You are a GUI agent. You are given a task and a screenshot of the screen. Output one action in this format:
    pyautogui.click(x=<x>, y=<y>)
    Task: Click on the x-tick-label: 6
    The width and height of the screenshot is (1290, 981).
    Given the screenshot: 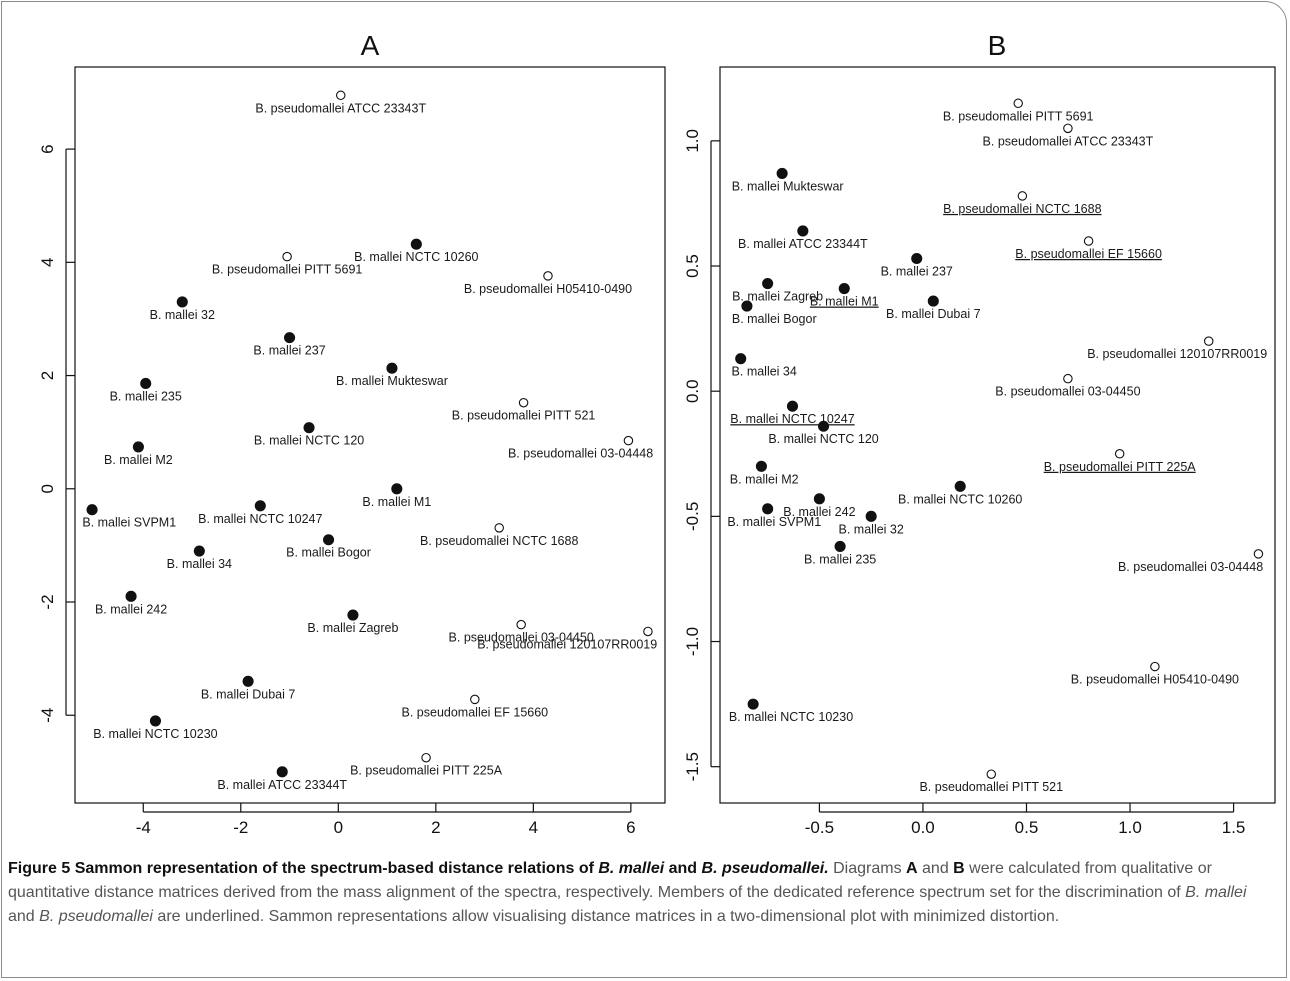 What is the action you would take?
    pyautogui.click(x=630, y=827)
    